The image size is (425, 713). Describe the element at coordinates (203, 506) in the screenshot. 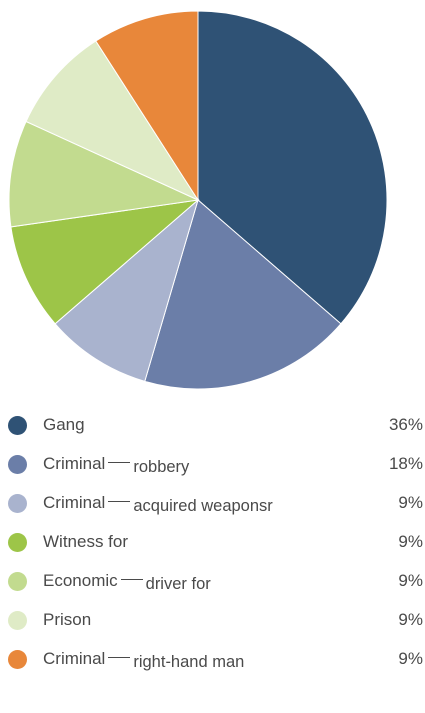

I see `legend-sublabel: acquired weaponsr` at that location.